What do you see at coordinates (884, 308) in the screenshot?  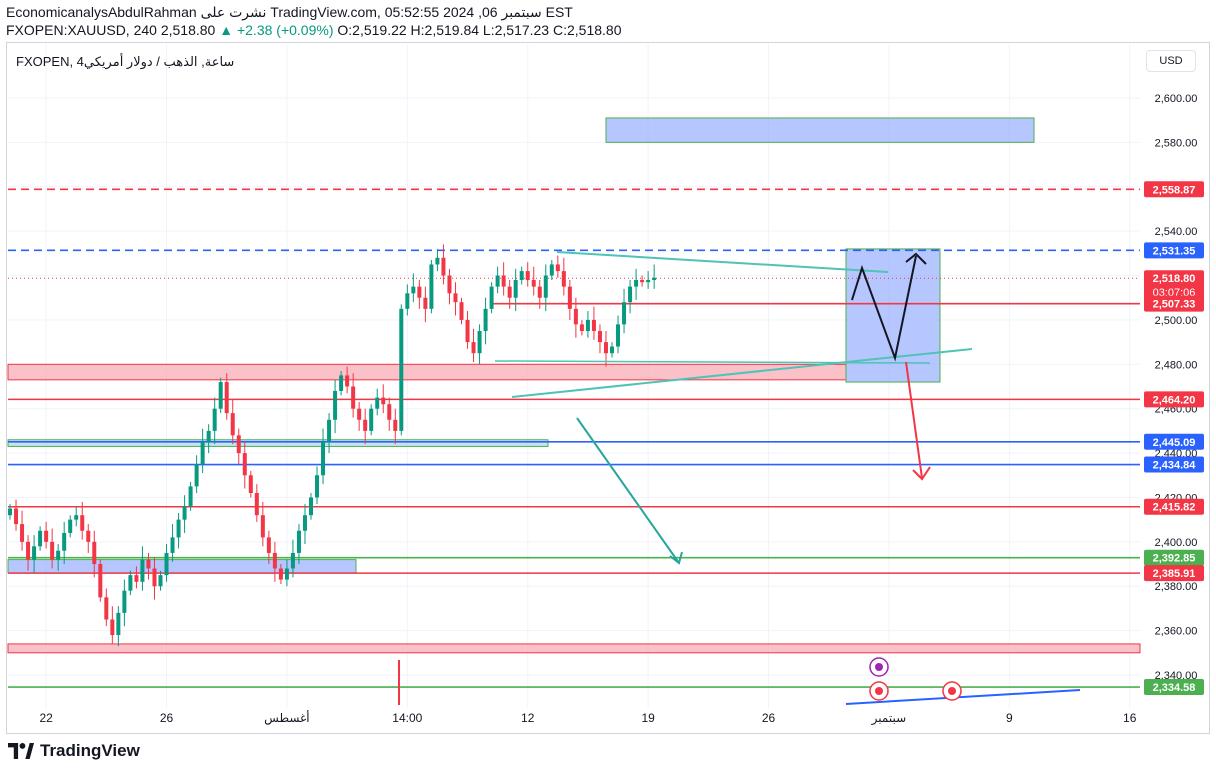 I see `black-zigzag-arrow` at bounding box center [884, 308].